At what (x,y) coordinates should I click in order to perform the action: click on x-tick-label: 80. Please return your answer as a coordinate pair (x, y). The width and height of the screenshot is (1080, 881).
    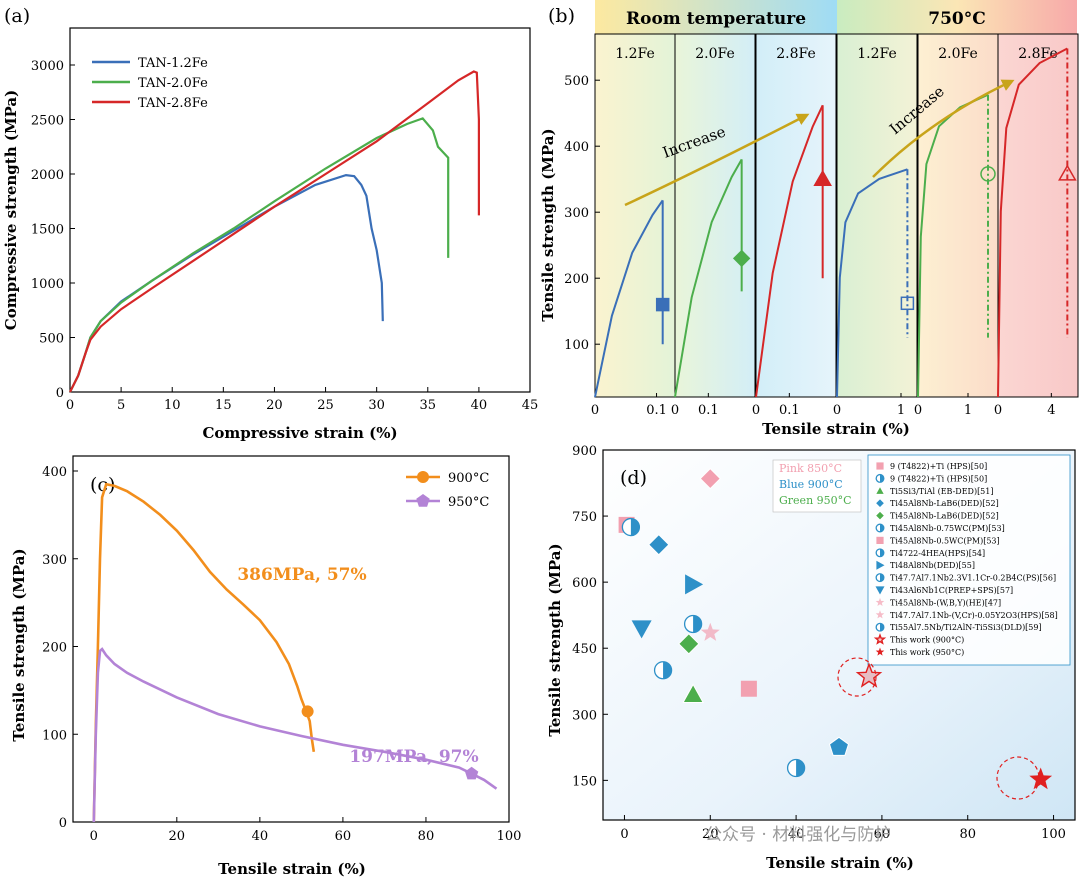
    Looking at the image, I should click on (967, 834).